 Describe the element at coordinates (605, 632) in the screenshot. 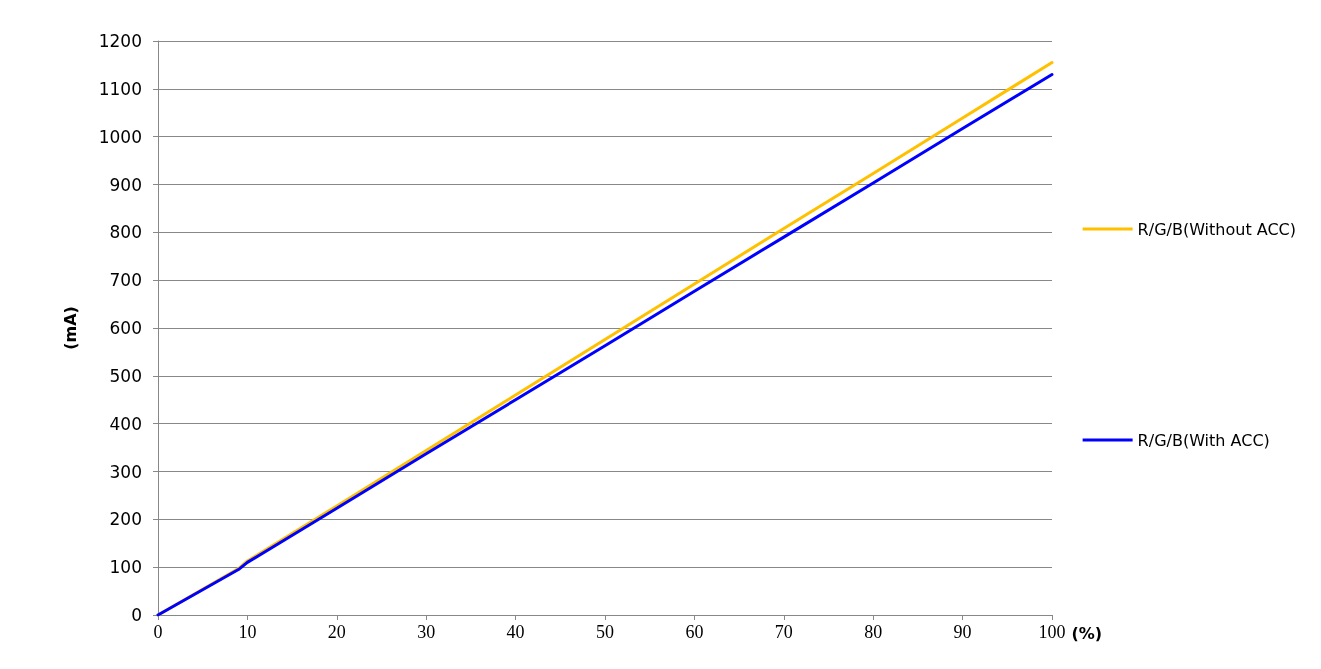

I see `x-tick-label: 50` at that location.